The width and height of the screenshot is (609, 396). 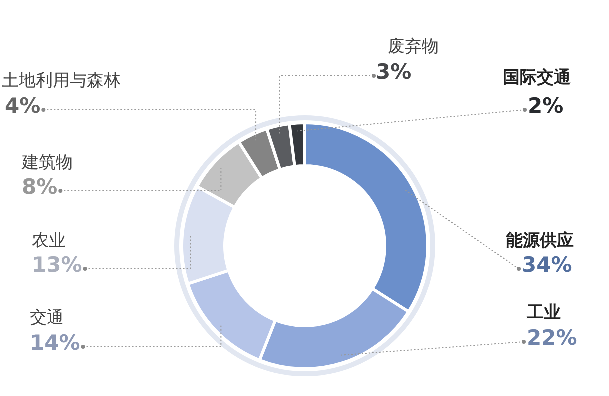 What do you see at coordinates (547, 265) in the screenshot?
I see `data-label: 34%` at bounding box center [547, 265].